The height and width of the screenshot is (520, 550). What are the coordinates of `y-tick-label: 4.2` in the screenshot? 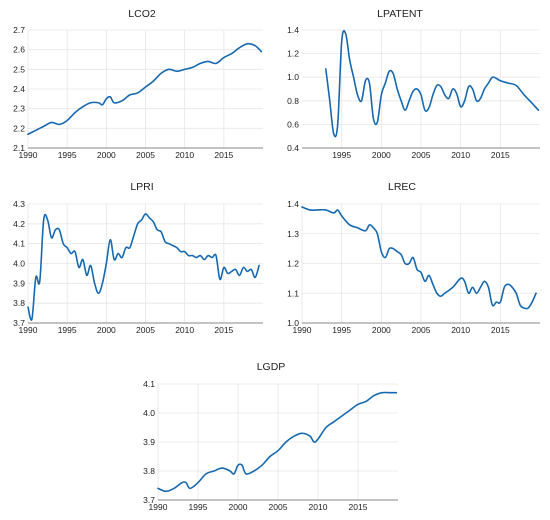 It's located at (19, 224).